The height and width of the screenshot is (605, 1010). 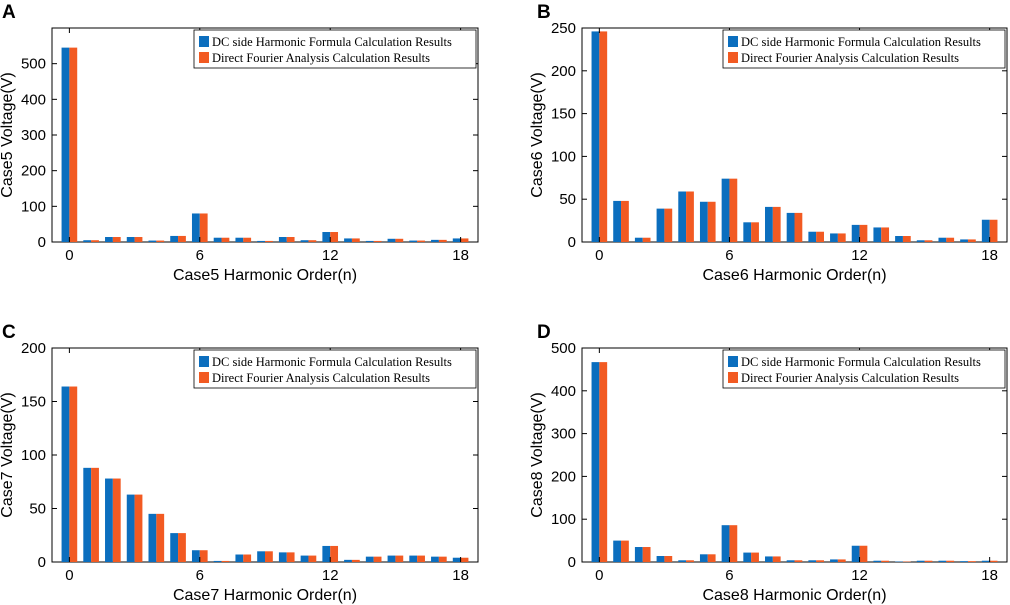 I want to click on bar-formula-n13, so click(x=348, y=560).